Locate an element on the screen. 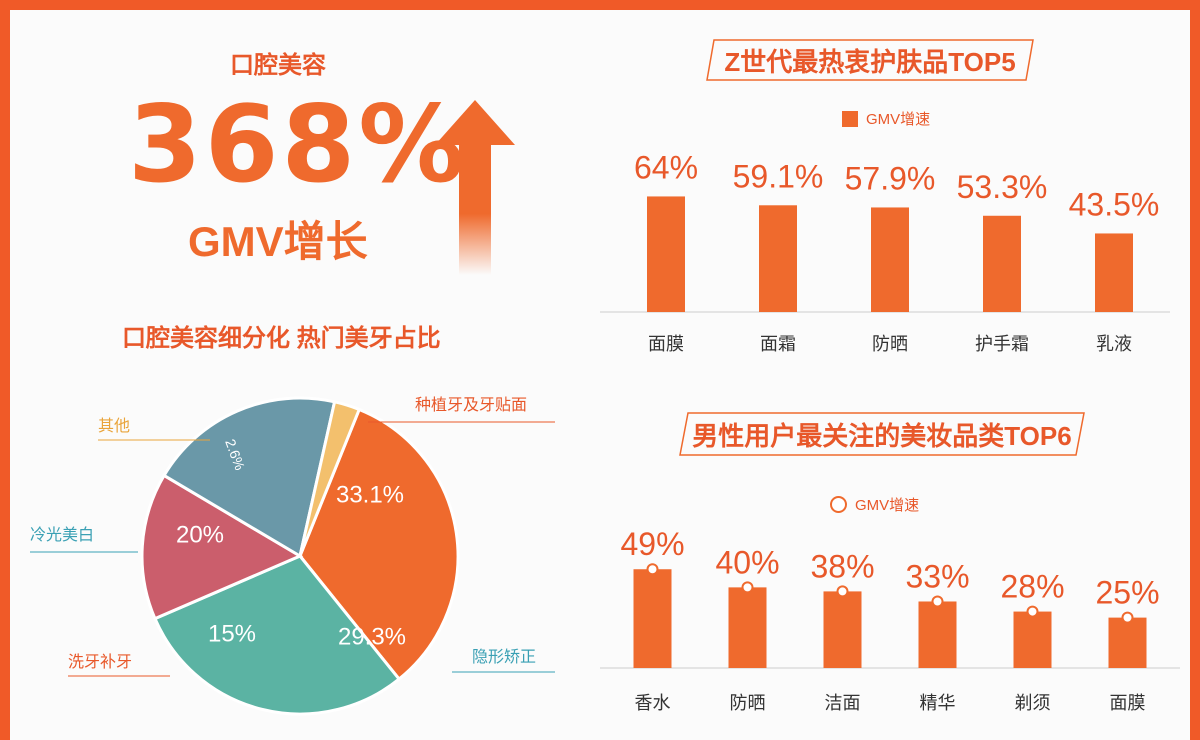  pie-chart-title: 口腔美容细分化 热门美牙占比 is located at coordinates (281, 335).